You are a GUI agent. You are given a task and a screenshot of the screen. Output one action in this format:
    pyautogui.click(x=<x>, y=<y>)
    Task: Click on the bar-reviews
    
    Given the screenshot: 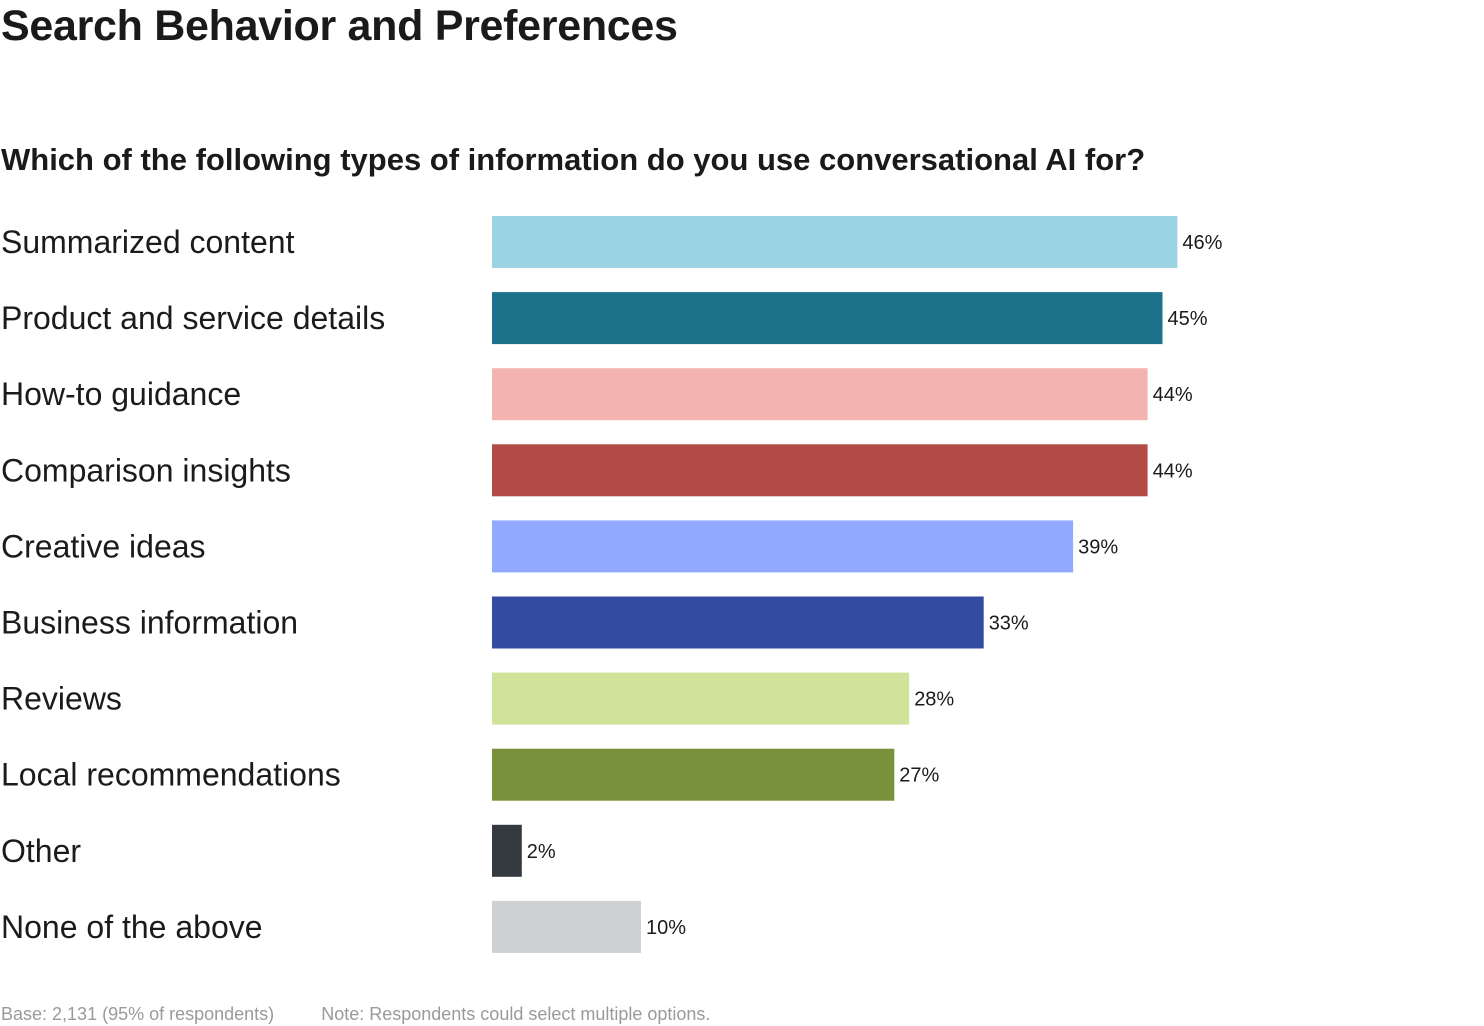 What is the action you would take?
    pyautogui.click(x=701, y=698)
    